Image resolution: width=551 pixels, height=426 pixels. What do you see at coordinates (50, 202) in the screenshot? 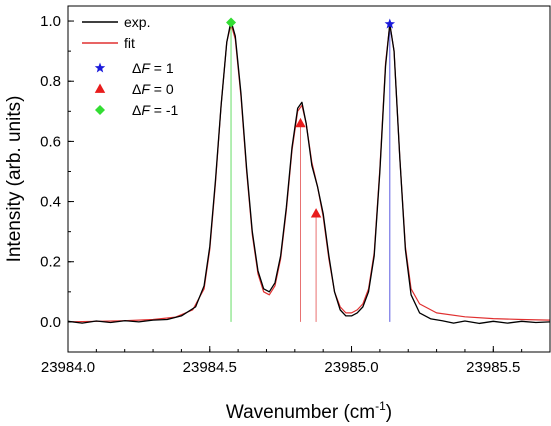
I see `y-tick-label: 0.4` at bounding box center [50, 202].